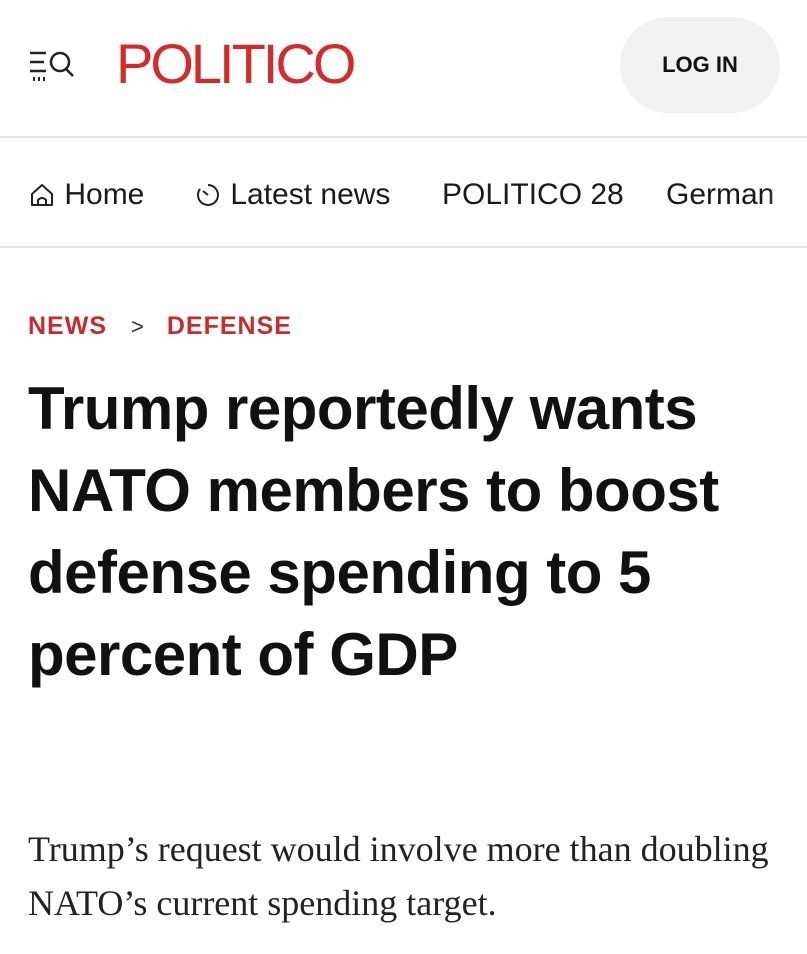 The width and height of the screenshot is (807, 954). Describe the element at coordinates (160, 326) in the screenshot. I see `breadcrumb: NEWS > DEFENSE` at that location.